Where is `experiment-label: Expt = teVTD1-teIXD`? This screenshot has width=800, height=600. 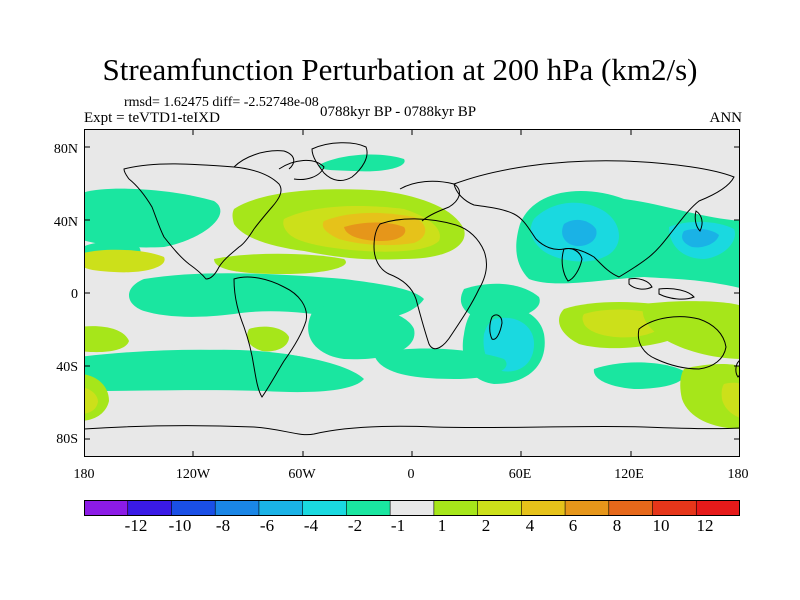
experiment-label: Expt = teVTD1-teIXD is located at coordinates (152, 118).